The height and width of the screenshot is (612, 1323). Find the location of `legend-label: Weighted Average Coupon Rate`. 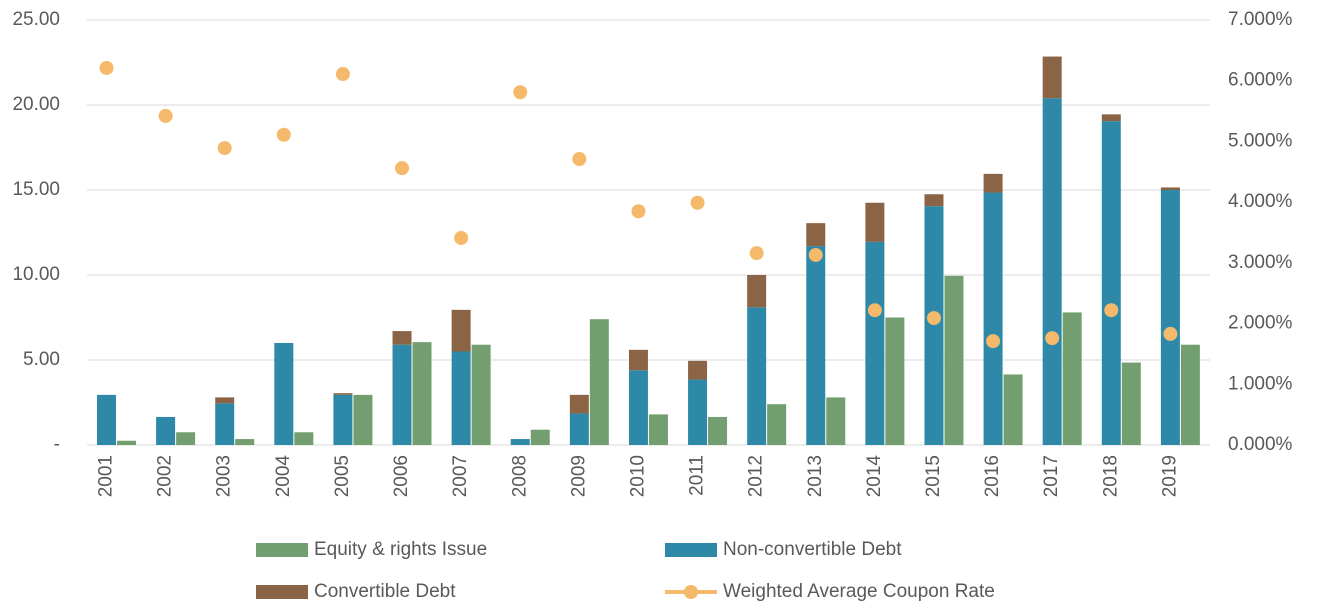

legend-label: Weighted Average Coupon Rate is located at coordinates (859, 591).